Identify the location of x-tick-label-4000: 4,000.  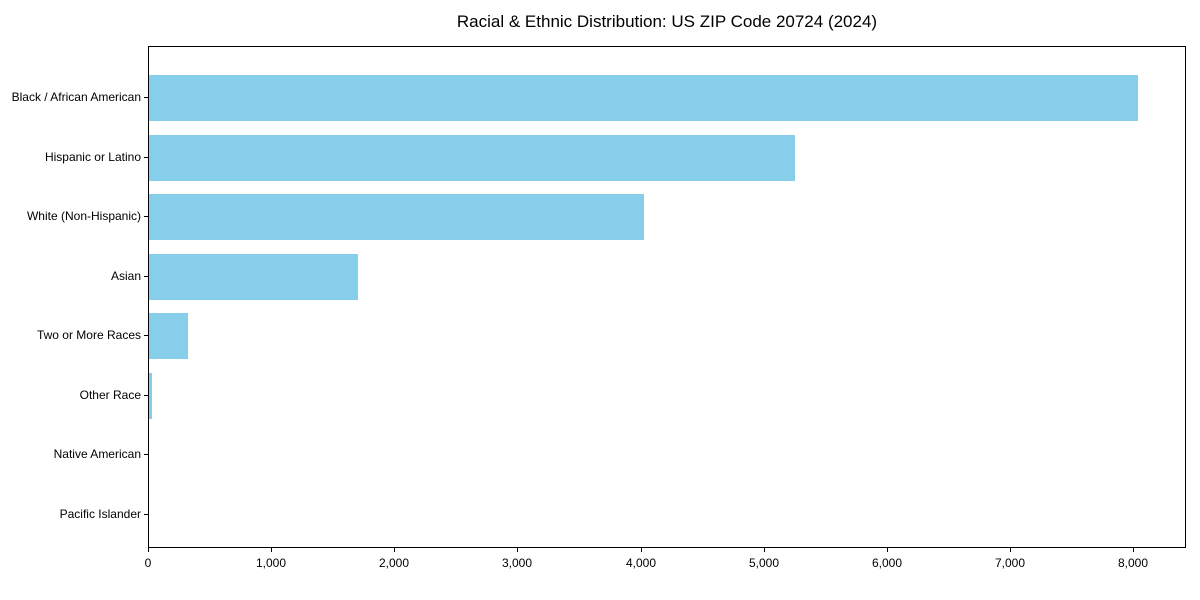
(641, 563).